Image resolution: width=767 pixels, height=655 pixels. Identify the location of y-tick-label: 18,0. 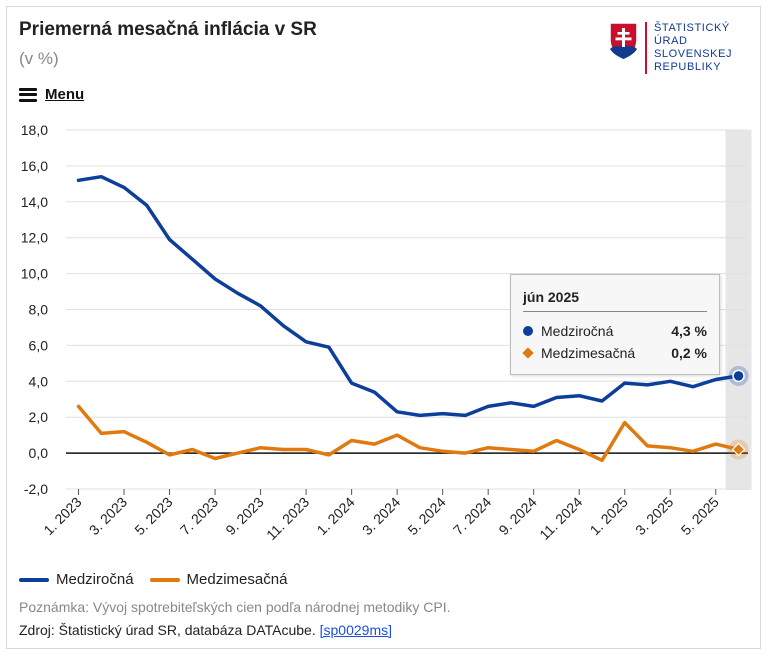
(34, 130).